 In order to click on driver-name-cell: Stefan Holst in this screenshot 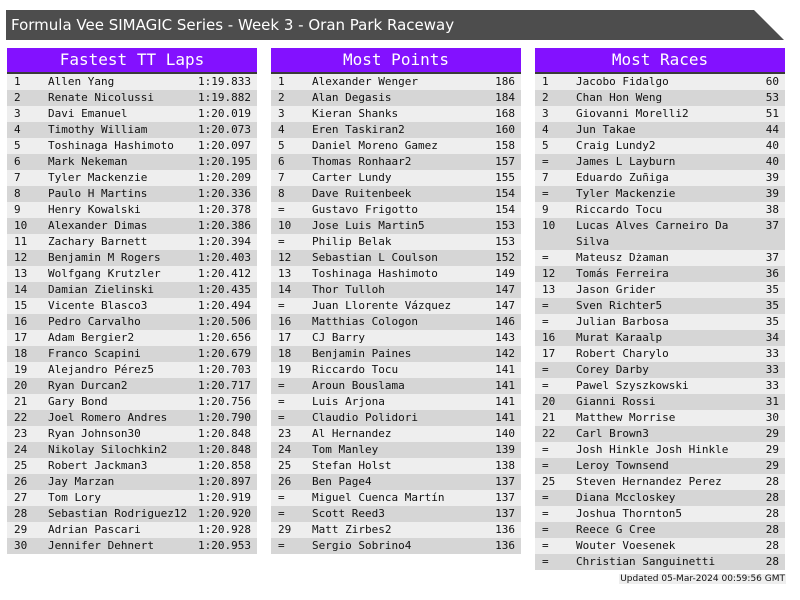, I will do `click(352, 465)`.